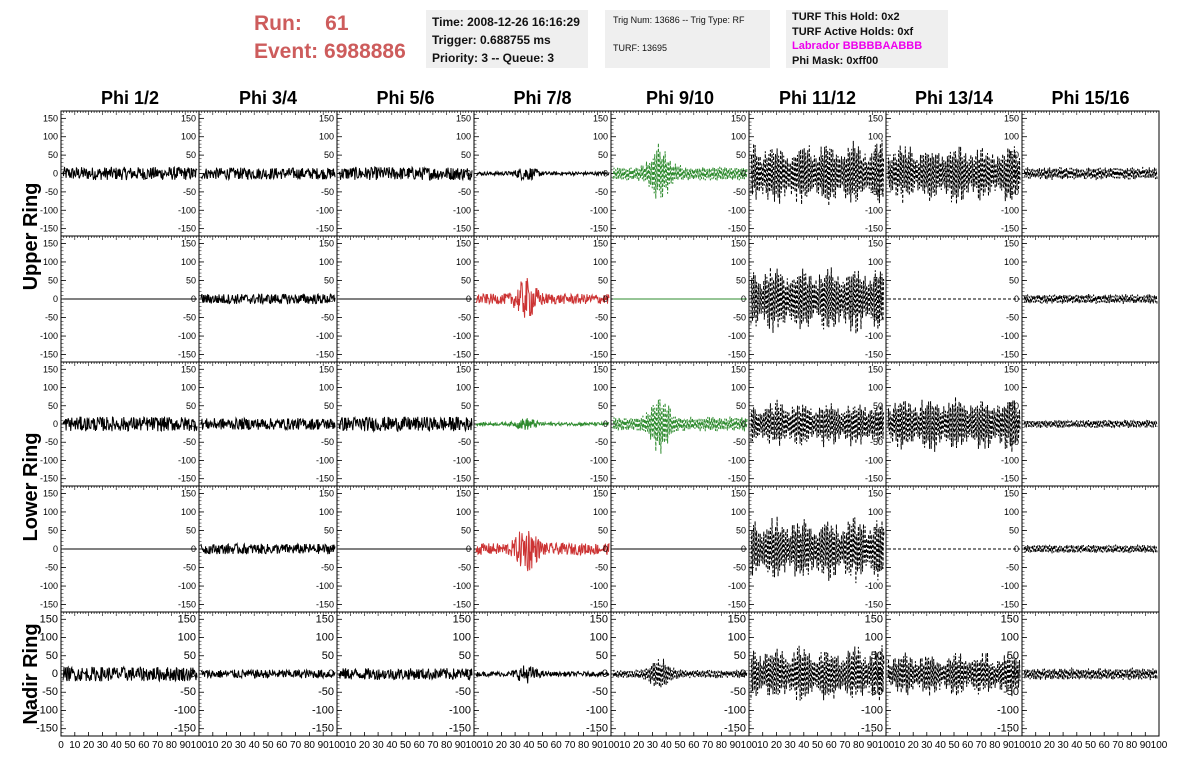 Image resolution: width=1196 pixels, height=772 pixels. I want to click on x-tick-label: 20, so click(639, 745).